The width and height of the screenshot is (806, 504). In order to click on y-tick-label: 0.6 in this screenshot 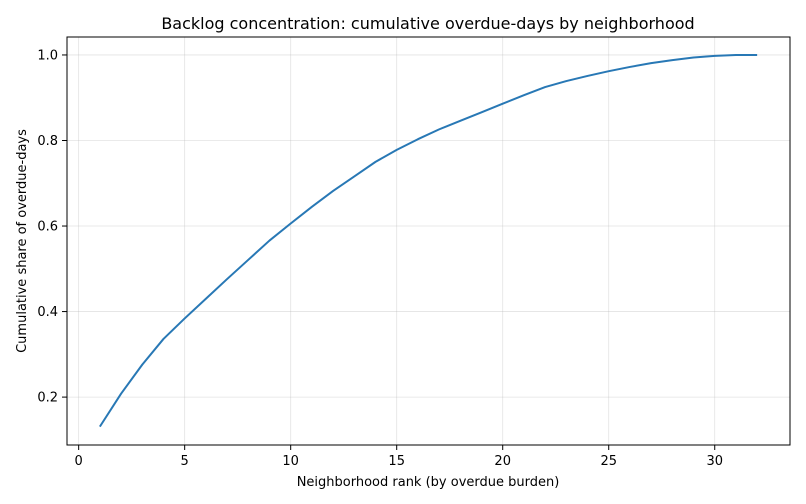, I will do `click(47, 227)`.